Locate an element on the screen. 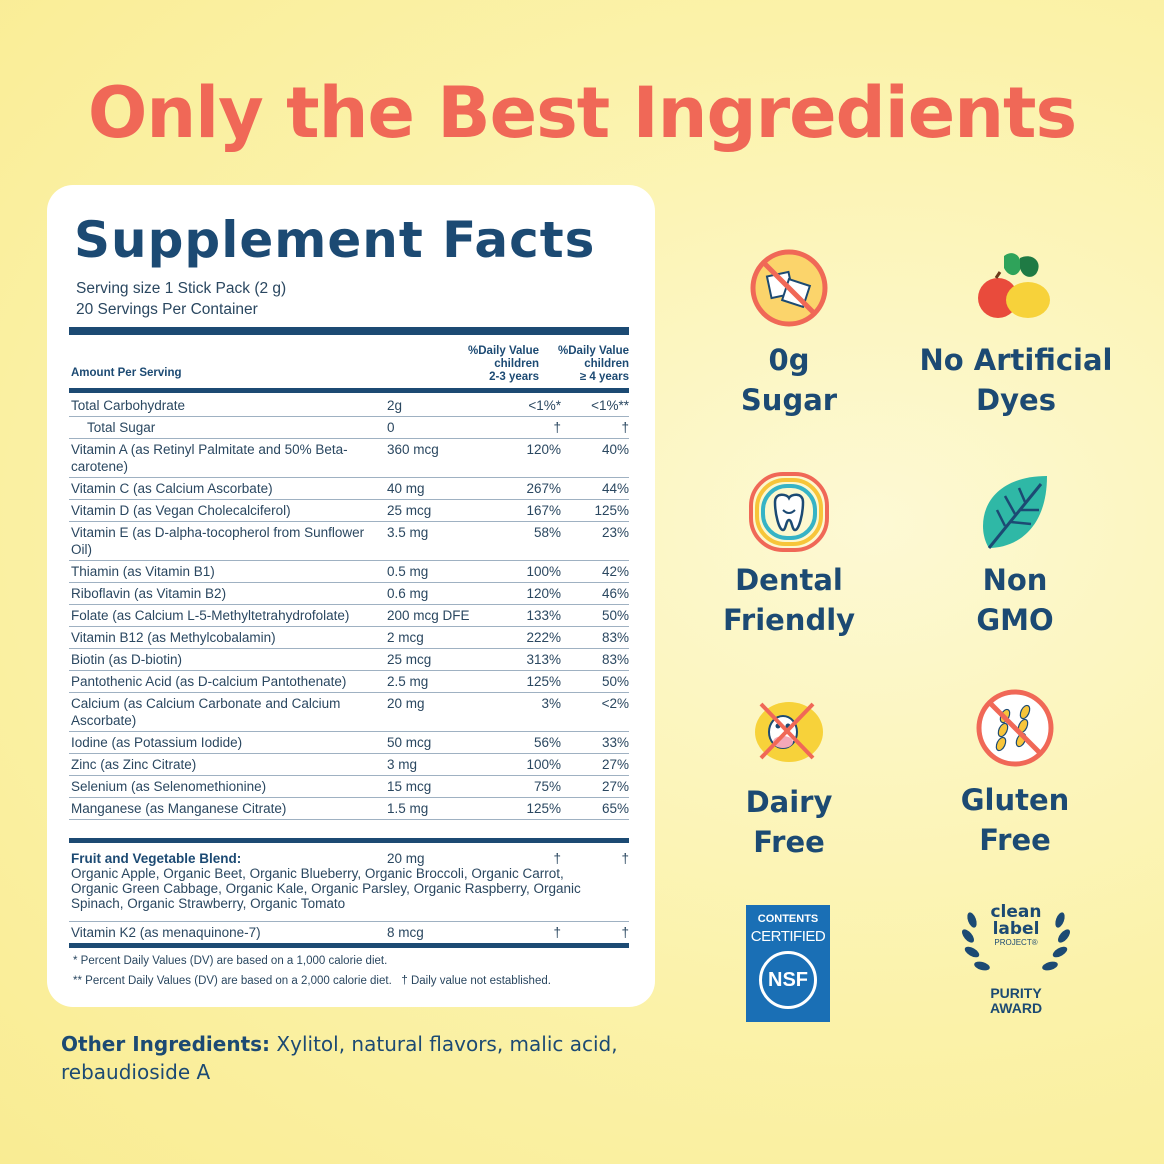  dv-children-2-3: 222% is located at coordinates (543, 637).